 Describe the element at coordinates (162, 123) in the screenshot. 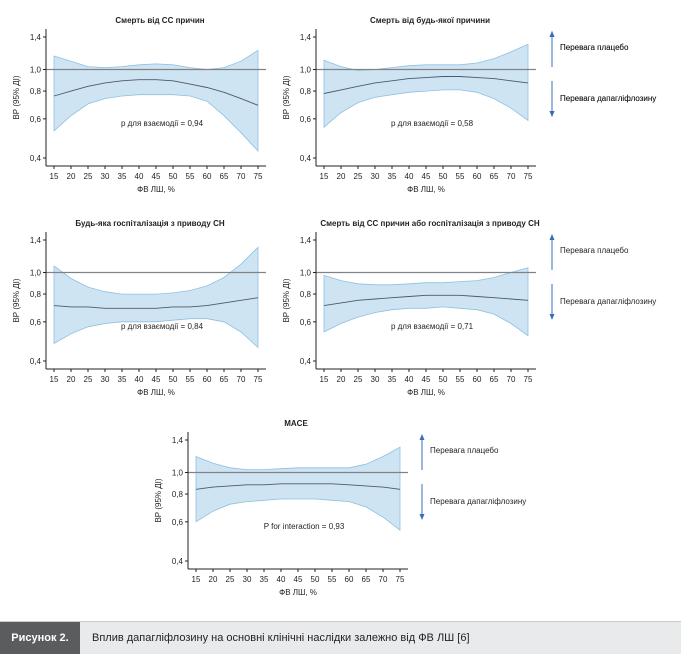

I see `interaction-p-value: р для взаємодії = 0,94` at that location.